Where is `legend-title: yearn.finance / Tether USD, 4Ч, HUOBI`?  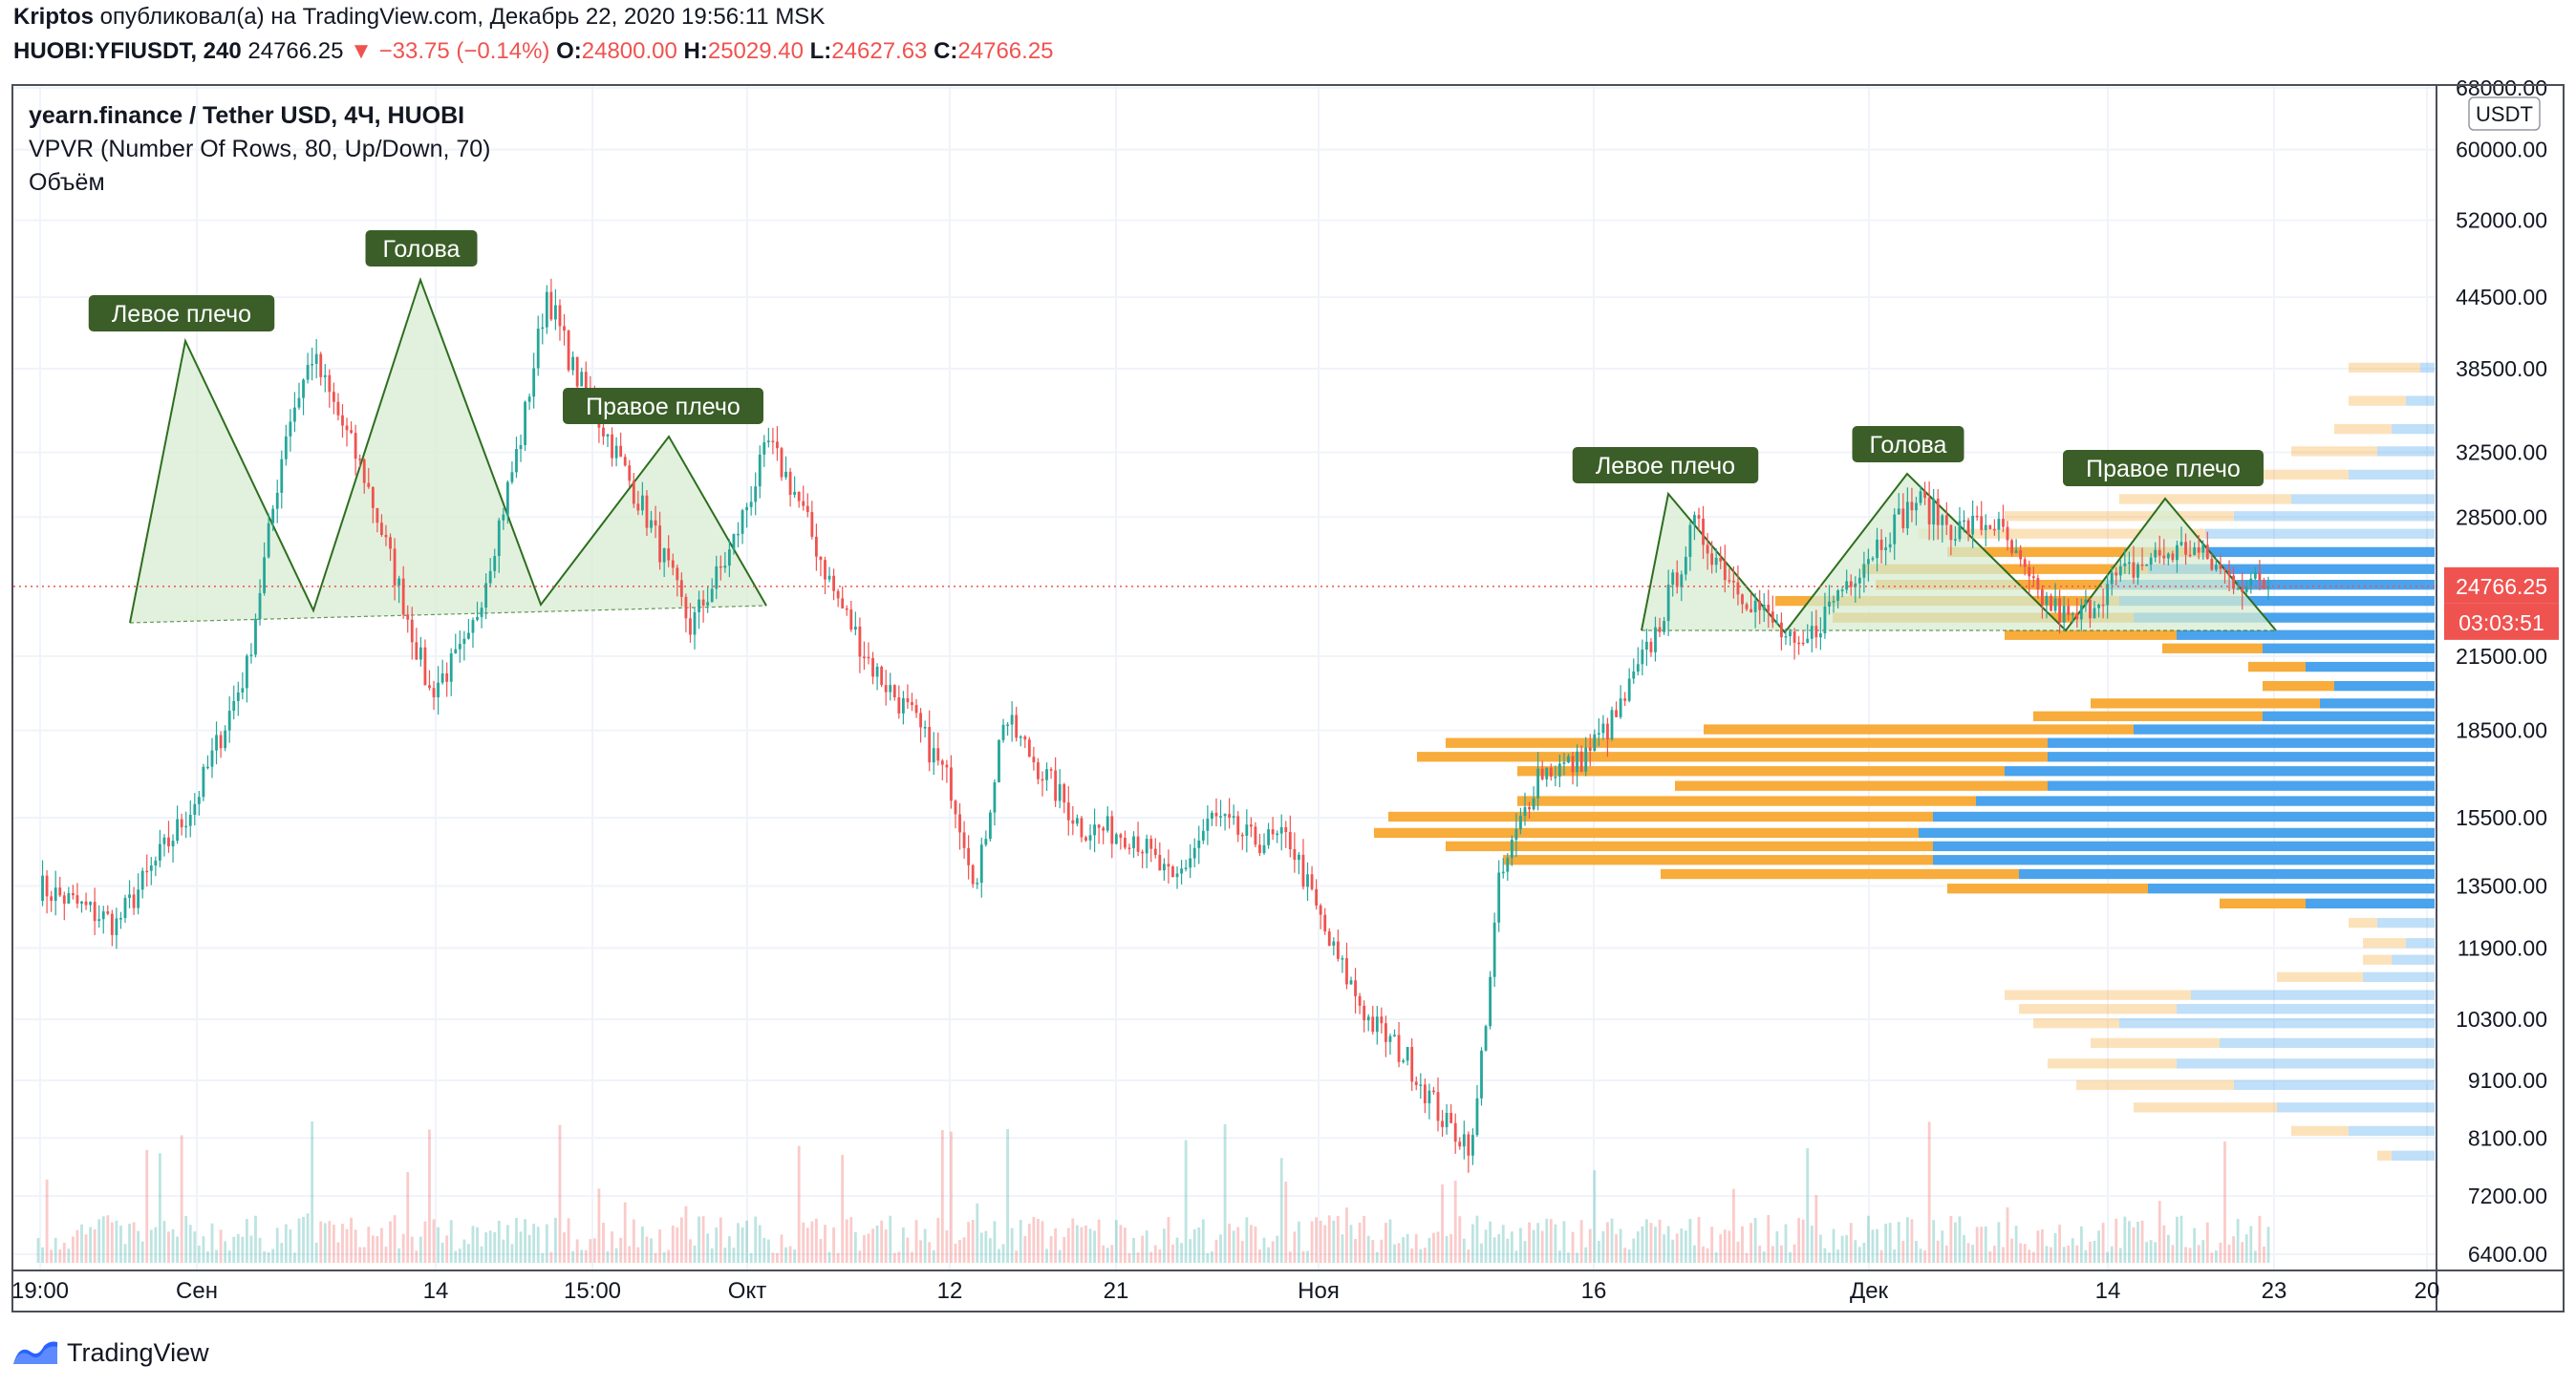 legend-title: yearn.finance / Tether USD, 4Ч, HUOBI is located at coordinates (247, 115).